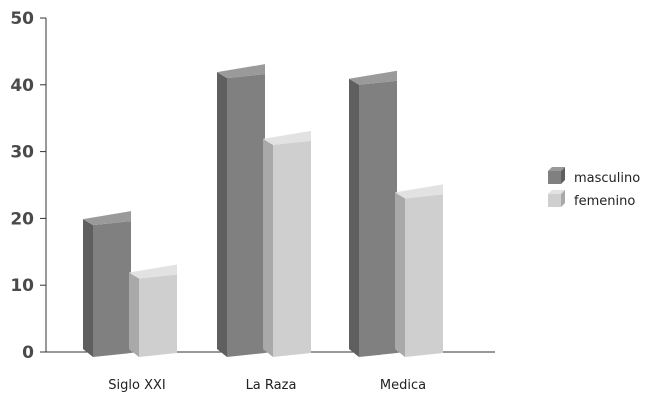 The image size is (657, 395). I want to click on bar-masculino-medica, so click(373, 214).